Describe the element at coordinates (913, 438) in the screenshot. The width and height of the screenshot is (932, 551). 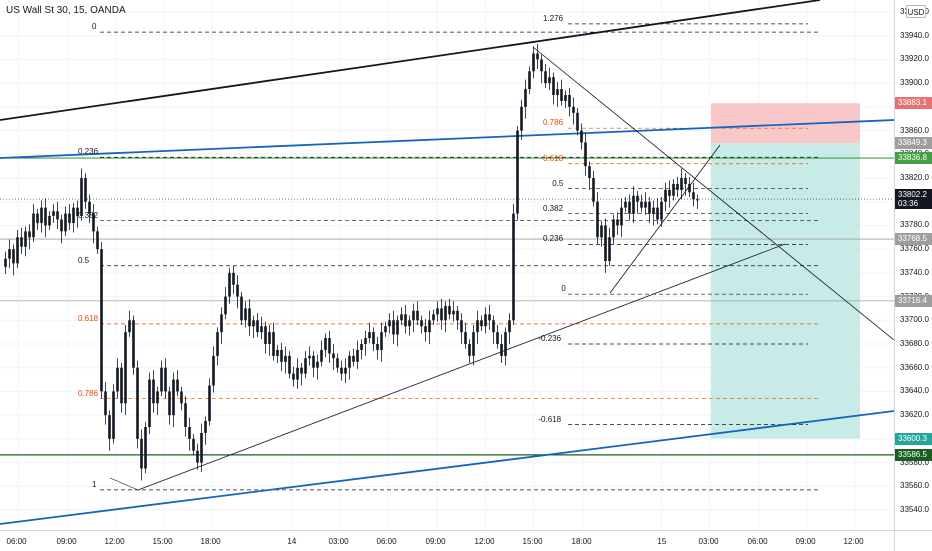
I see `price-tag: 33600.3` at that location.